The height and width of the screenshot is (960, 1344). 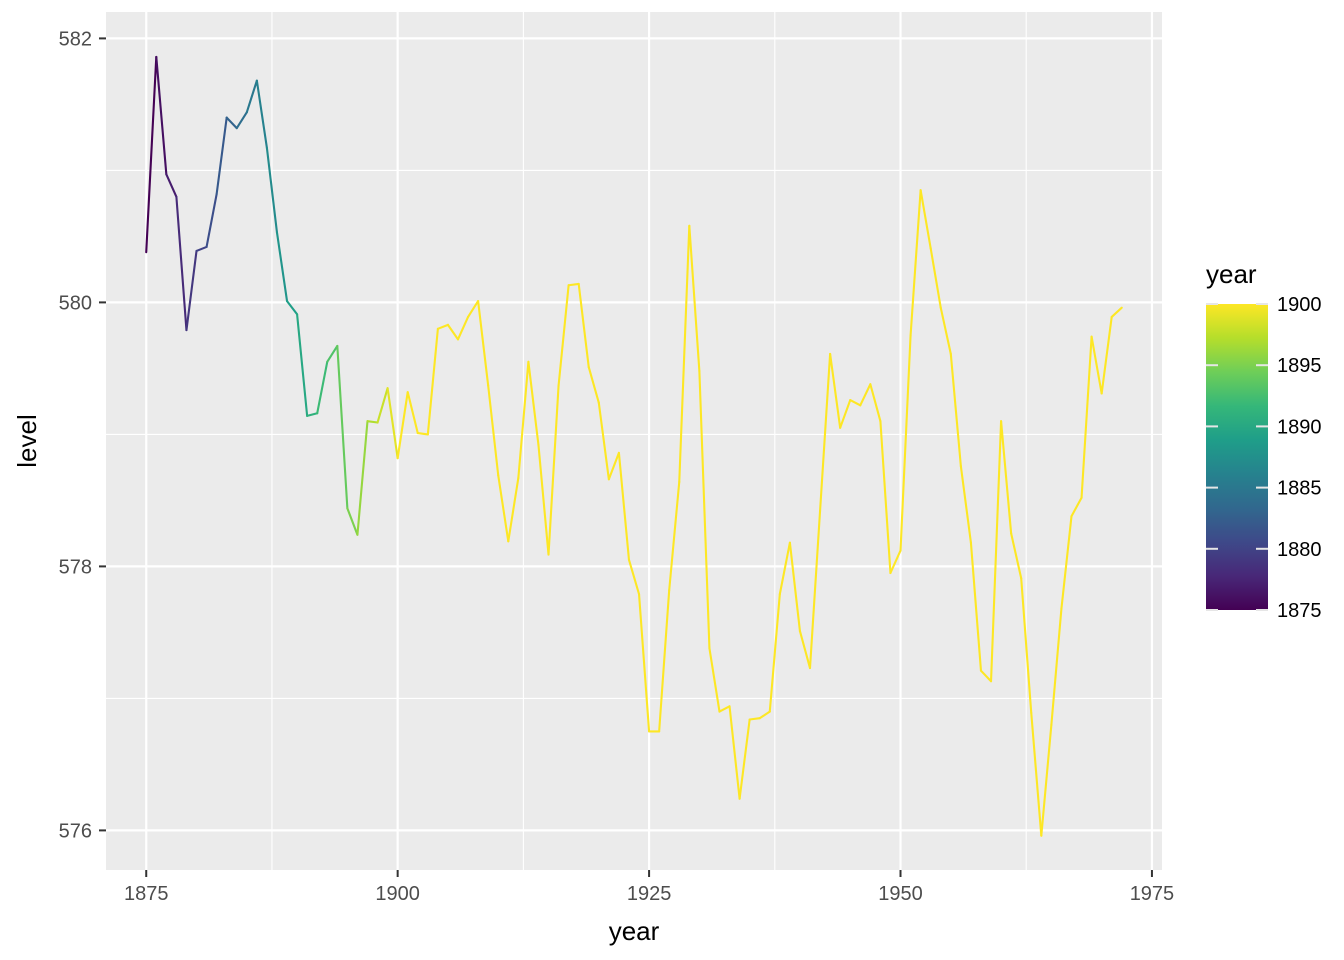 I want to click on y-axis-title: level, so click(x=27, y=440).